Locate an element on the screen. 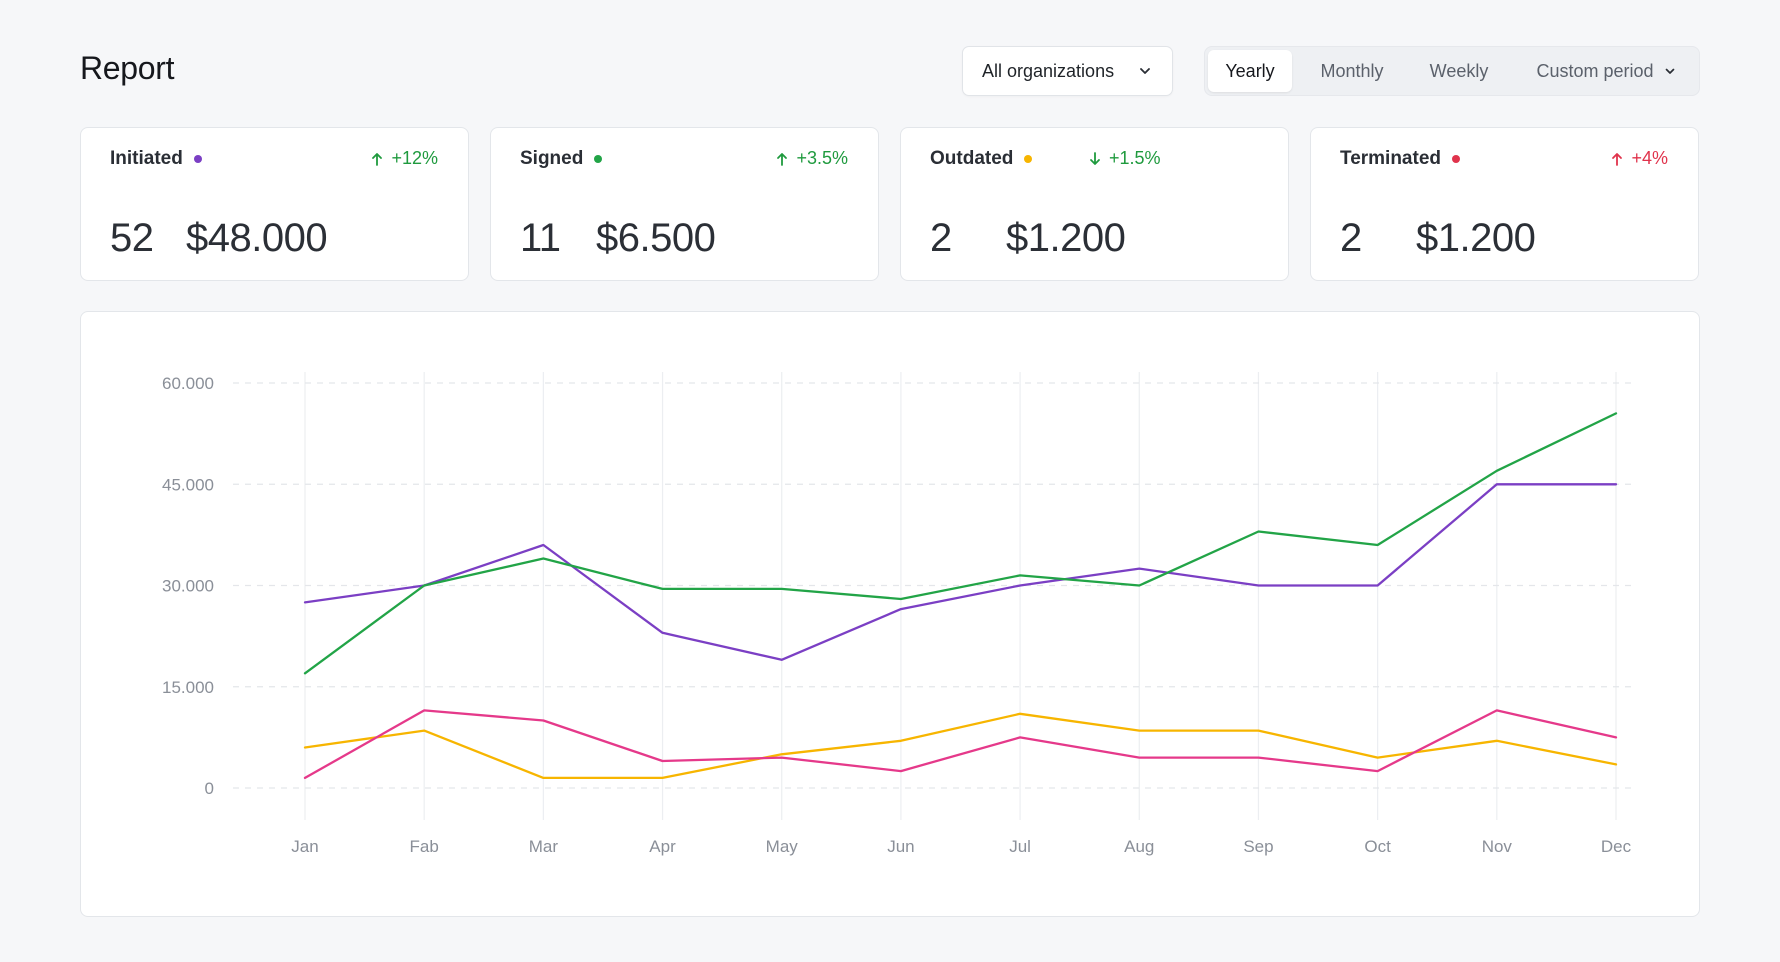 The width and height of the screenshot is (1780, 962). x-tick-label: Jul is located at coordinates (1020, 846).